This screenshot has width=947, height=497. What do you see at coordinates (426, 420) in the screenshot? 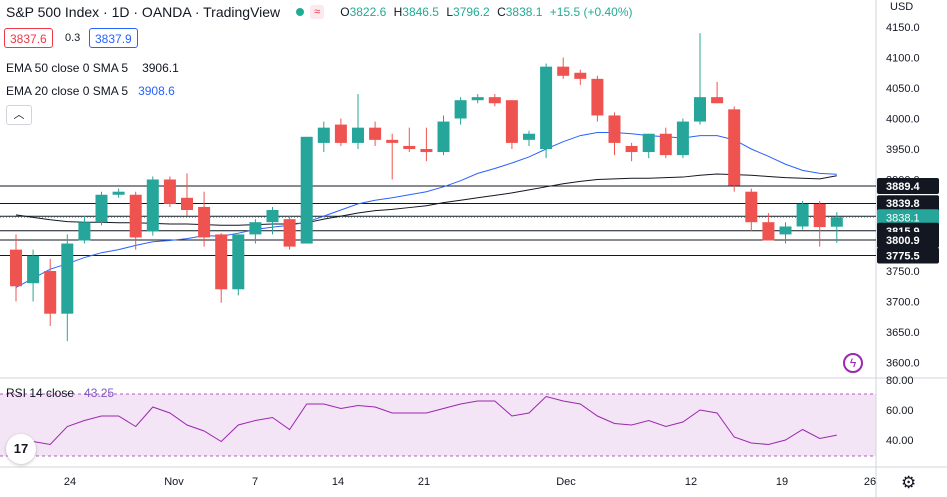
I see `rsi-line` at bounding box center [426, 420].